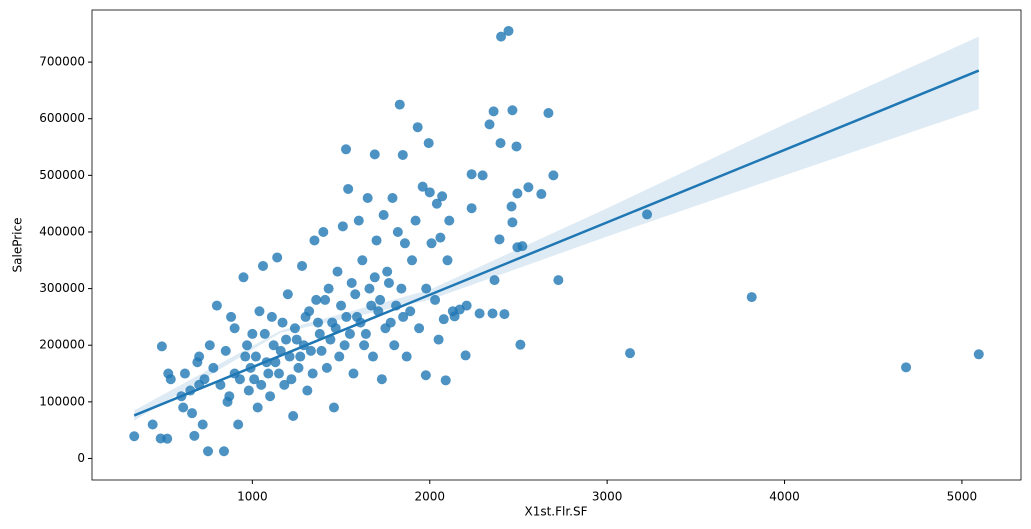 This screenshot has width=1031, height=529. I want to click on y-tick-label: 400000, so click(62, 231).